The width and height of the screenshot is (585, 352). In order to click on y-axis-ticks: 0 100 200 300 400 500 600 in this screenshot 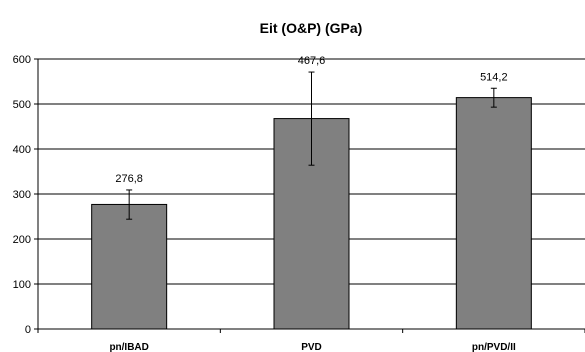, I will do `click(25, 195)`.